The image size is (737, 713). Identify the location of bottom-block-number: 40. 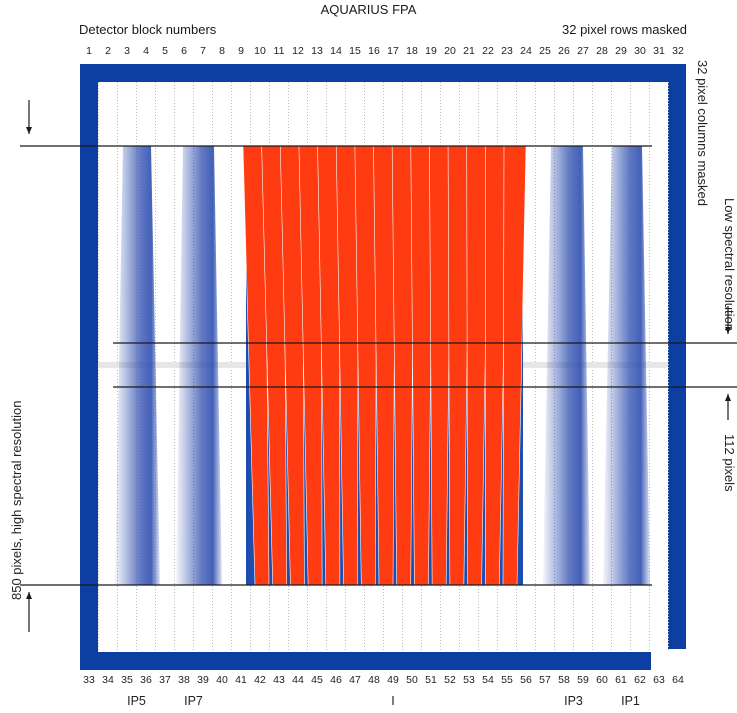
(222, 680).